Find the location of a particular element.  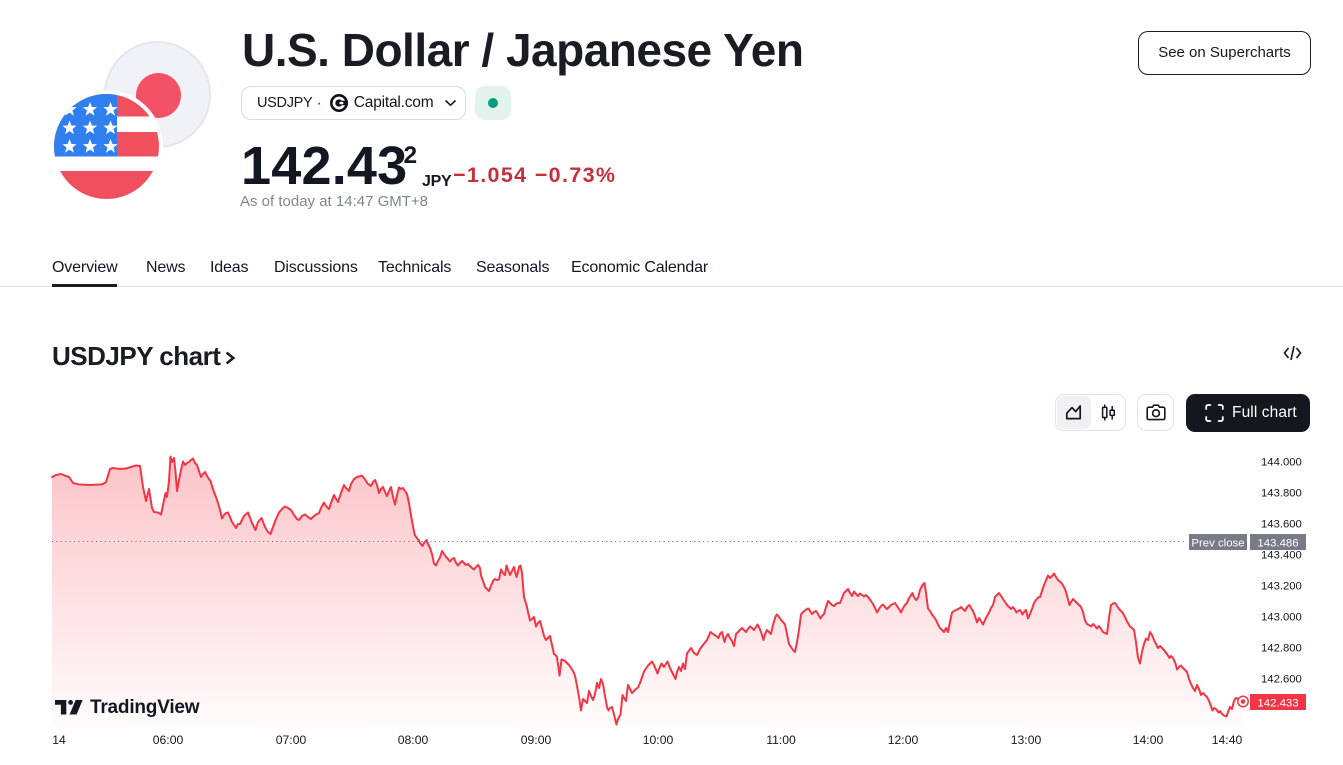

svg-text: 14:00 is located at coordinates (1148, 740).